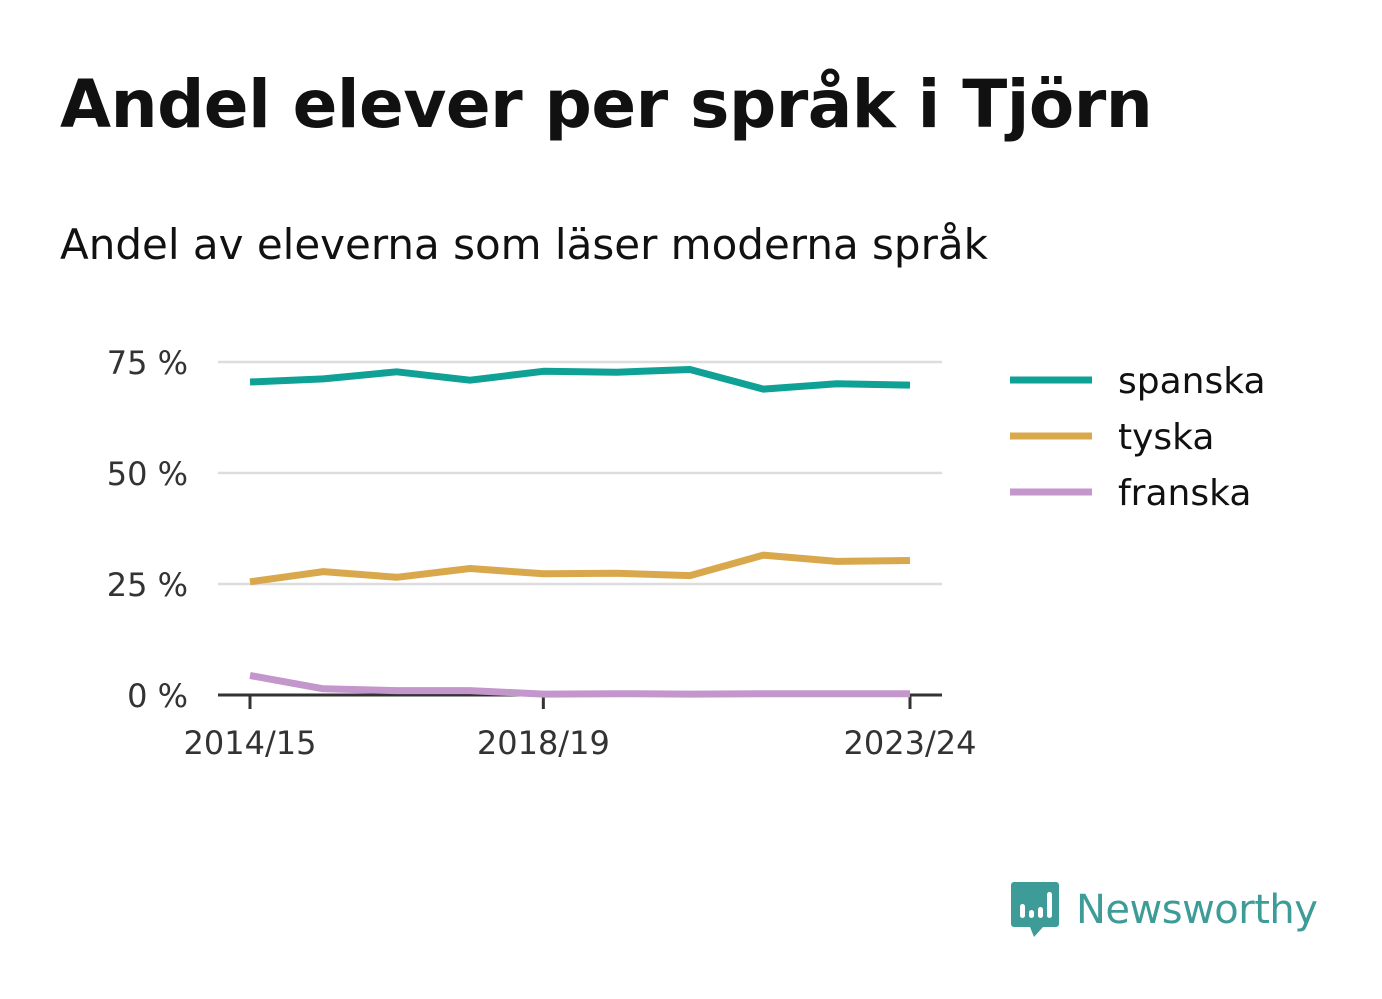  What do you see at coordinates (157, 696) in the screenshot?
I see `y-tick-label: 0 %` at bounding box center [157, 696].